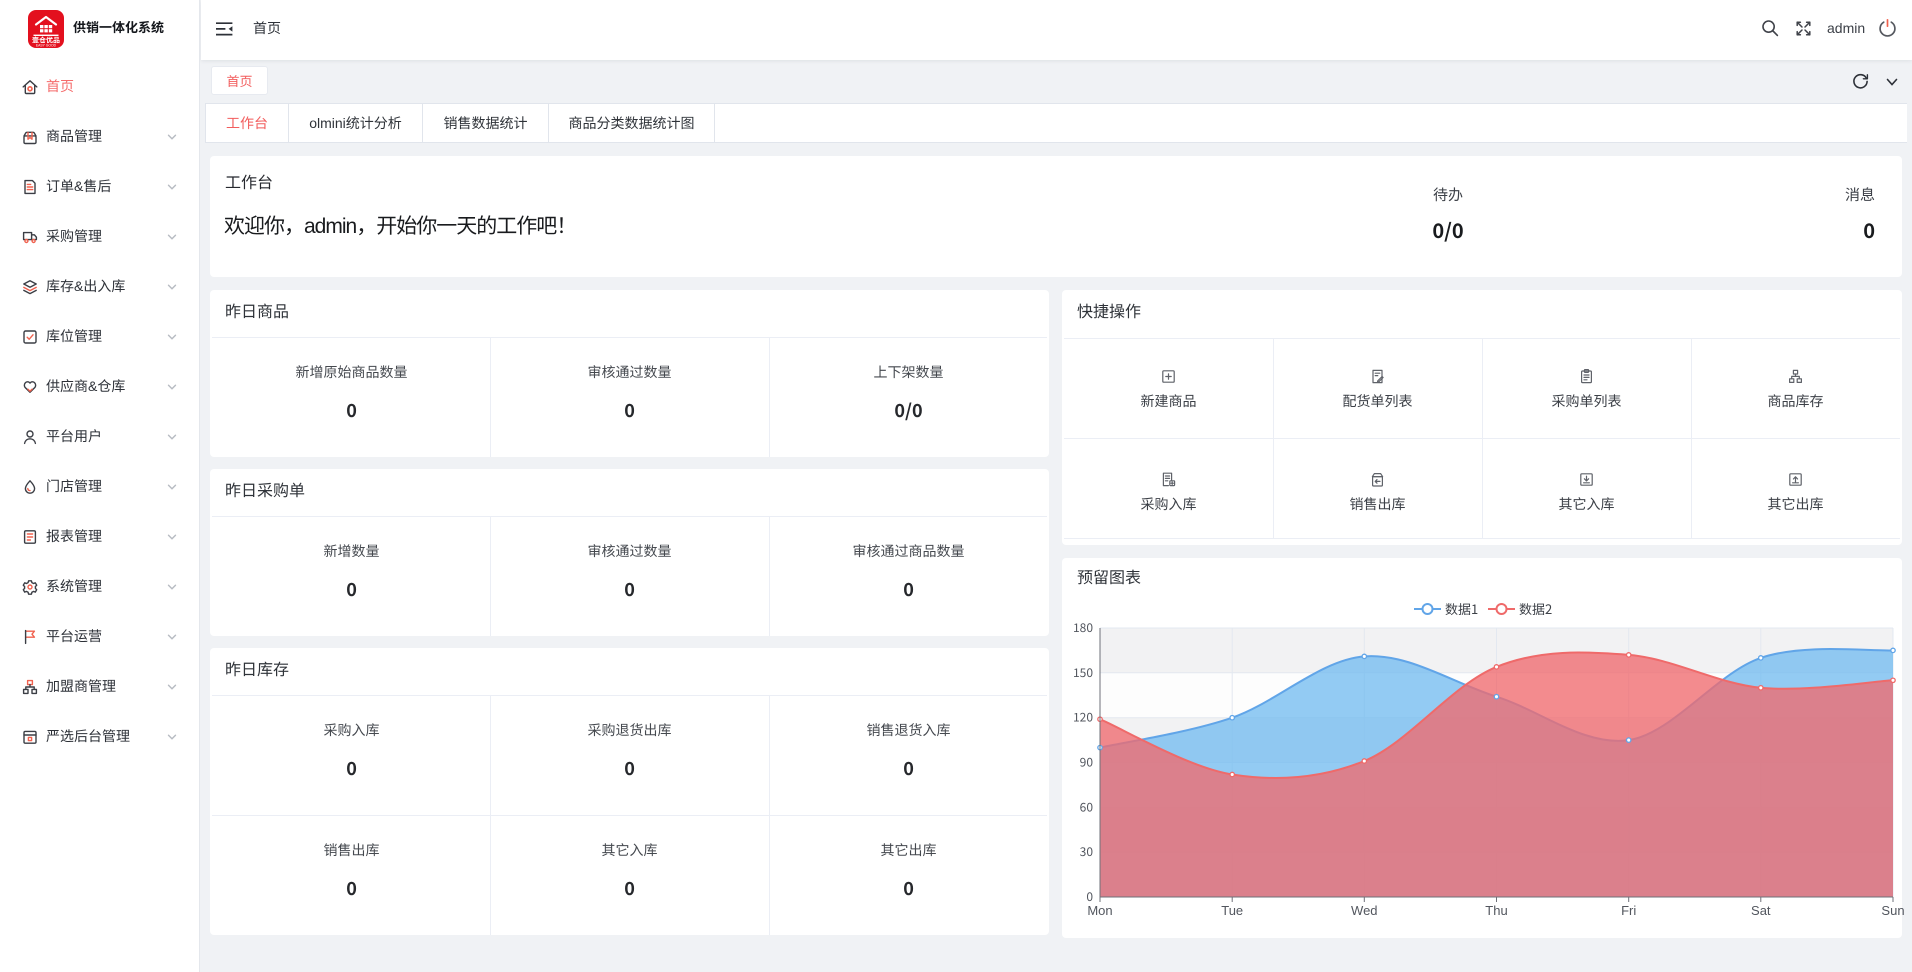 The width and height of the screenshot is (1912, 972). What do you see at coordinates (1087, 762) in the screenshot?
I see `svg-text: 90` at bounding box center [1087, 762].